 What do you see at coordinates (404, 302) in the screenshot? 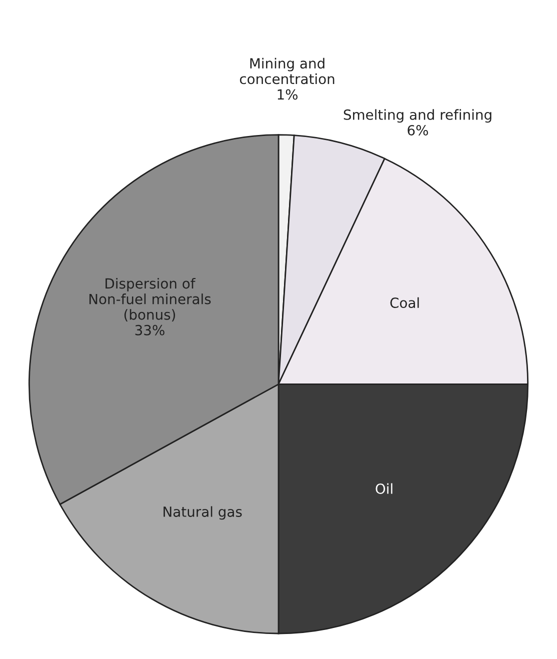
I see `slice-label: Coal` at bounding box center [404, 302].